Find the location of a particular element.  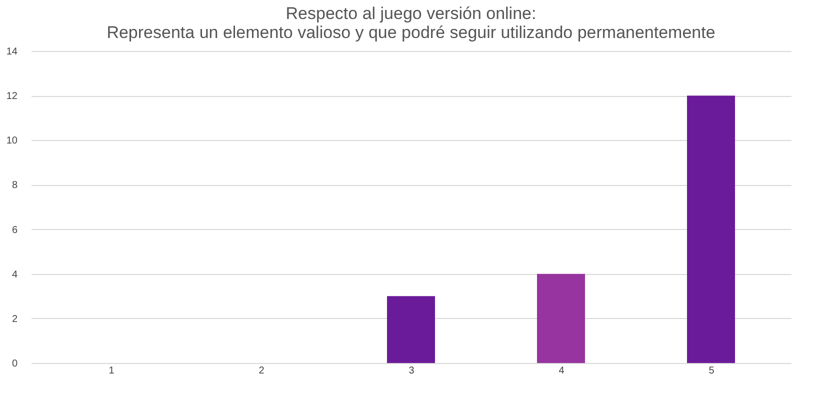

y-tick-label: 8 is located at coordinates (15, 186).